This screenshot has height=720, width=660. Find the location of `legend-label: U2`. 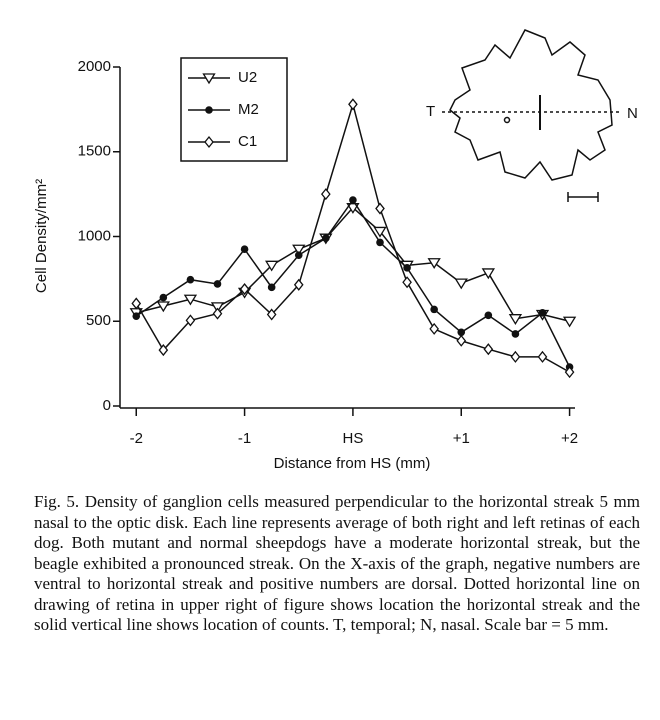

legend-label: U2 is located at coordinates (247, 77).